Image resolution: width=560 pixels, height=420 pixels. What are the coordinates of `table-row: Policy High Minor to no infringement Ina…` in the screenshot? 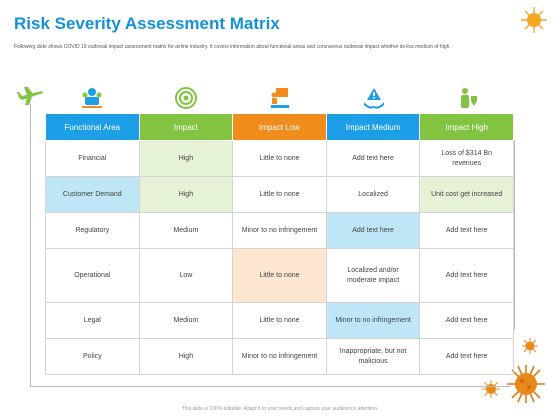 It's located at (279, 356).